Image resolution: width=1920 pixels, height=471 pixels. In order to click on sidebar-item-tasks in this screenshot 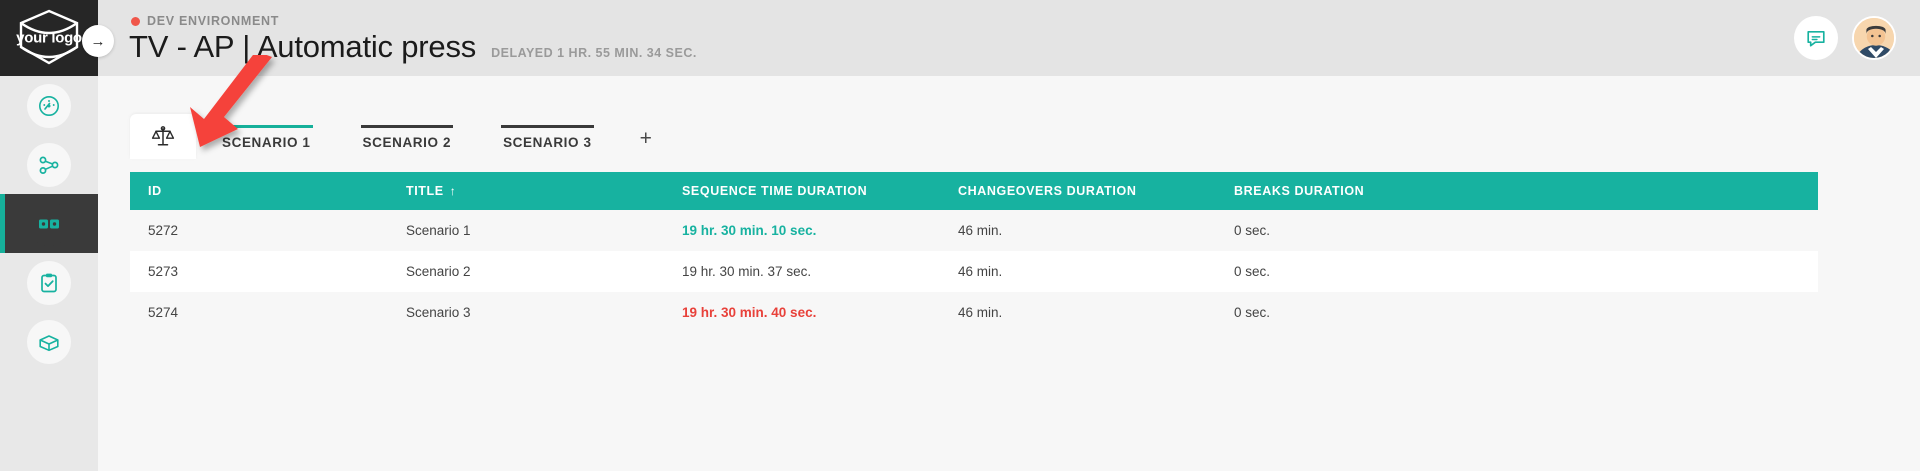, I will do `click(49, 282)`.